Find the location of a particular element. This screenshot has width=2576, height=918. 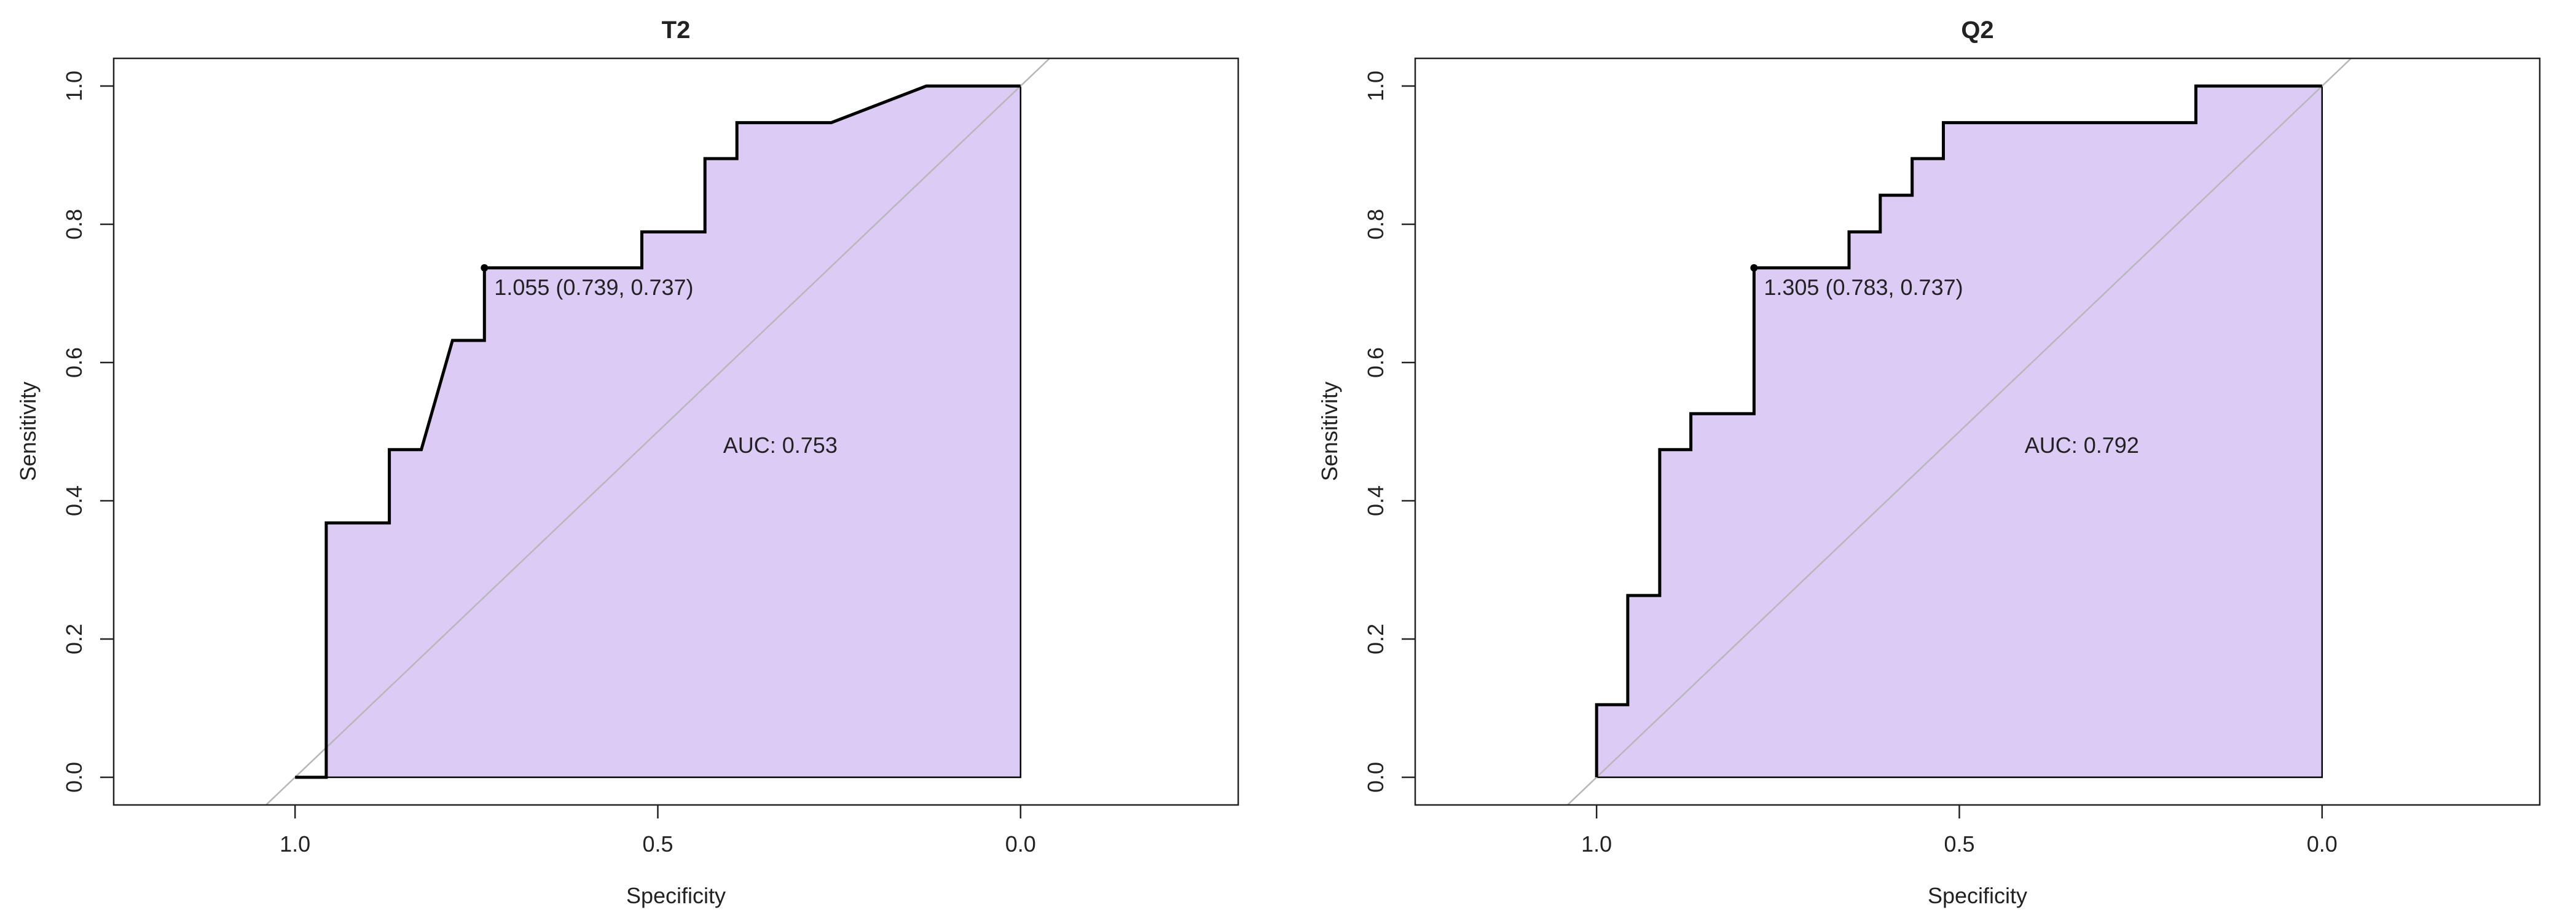

best-threshold-label: 1.055 (0.739, 0.737) is located at coordinates (593, 287).